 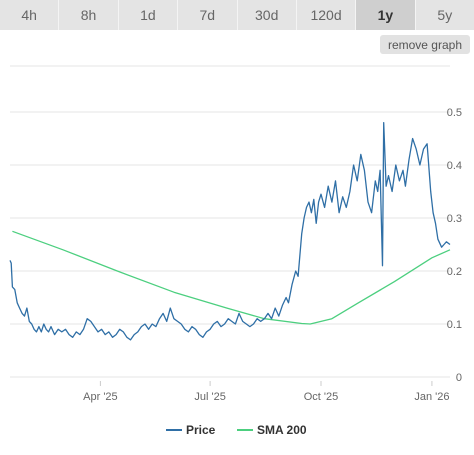 What do you see at coordinates (30, 15) in the screenshot?
I see `tab-4h: 4h` at bounding box center [30, 15].